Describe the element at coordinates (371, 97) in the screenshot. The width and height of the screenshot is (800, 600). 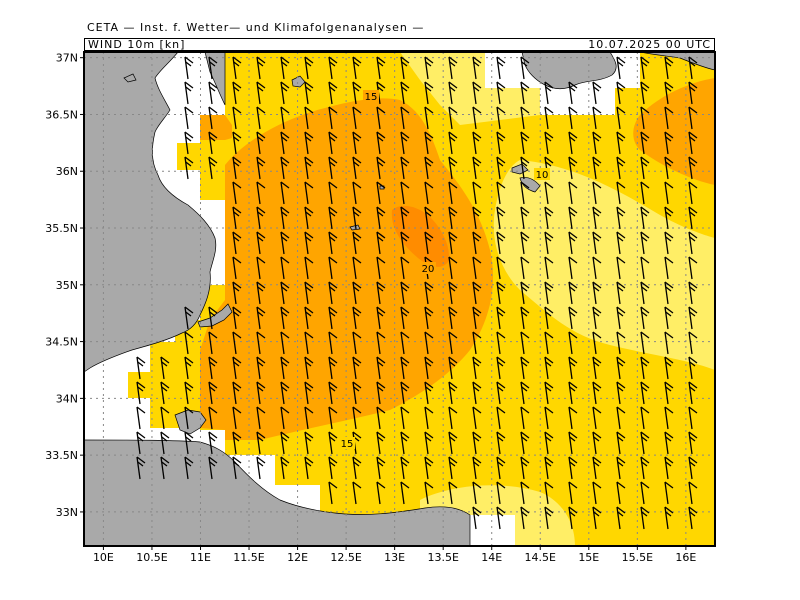
I see `contour-label: 15` at that location.